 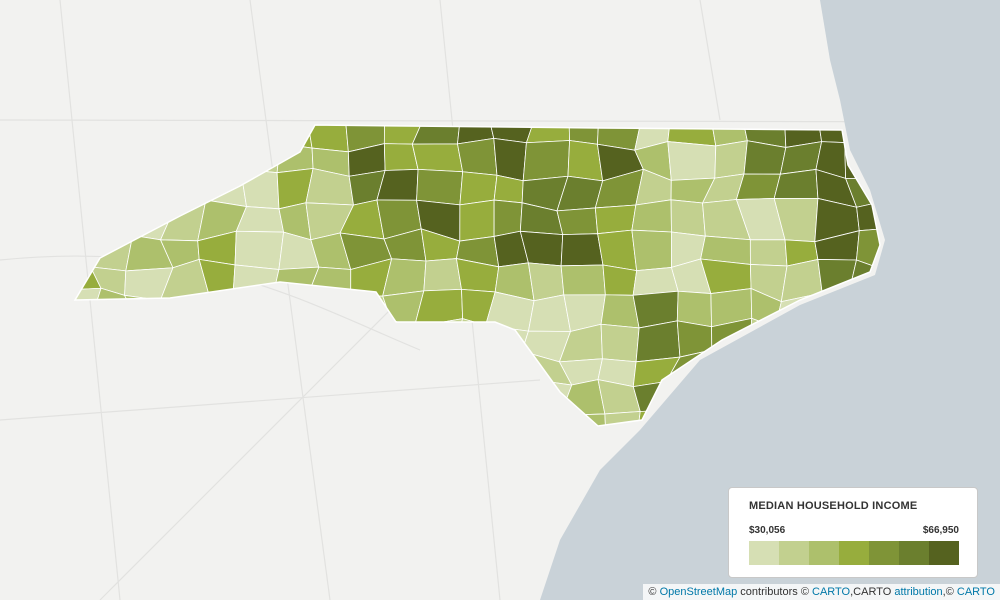 I want to click on link: CARTO, so click(x=975, y=592).